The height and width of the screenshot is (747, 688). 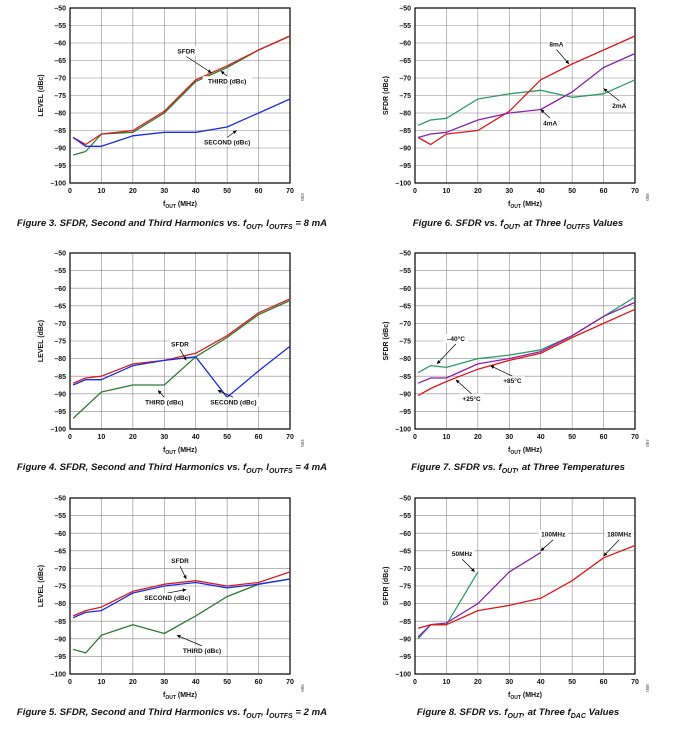 What do you see at coordinates (647, 197) in the screenshot?
I see `figure-number: 006` at bounding box center [647, 197].